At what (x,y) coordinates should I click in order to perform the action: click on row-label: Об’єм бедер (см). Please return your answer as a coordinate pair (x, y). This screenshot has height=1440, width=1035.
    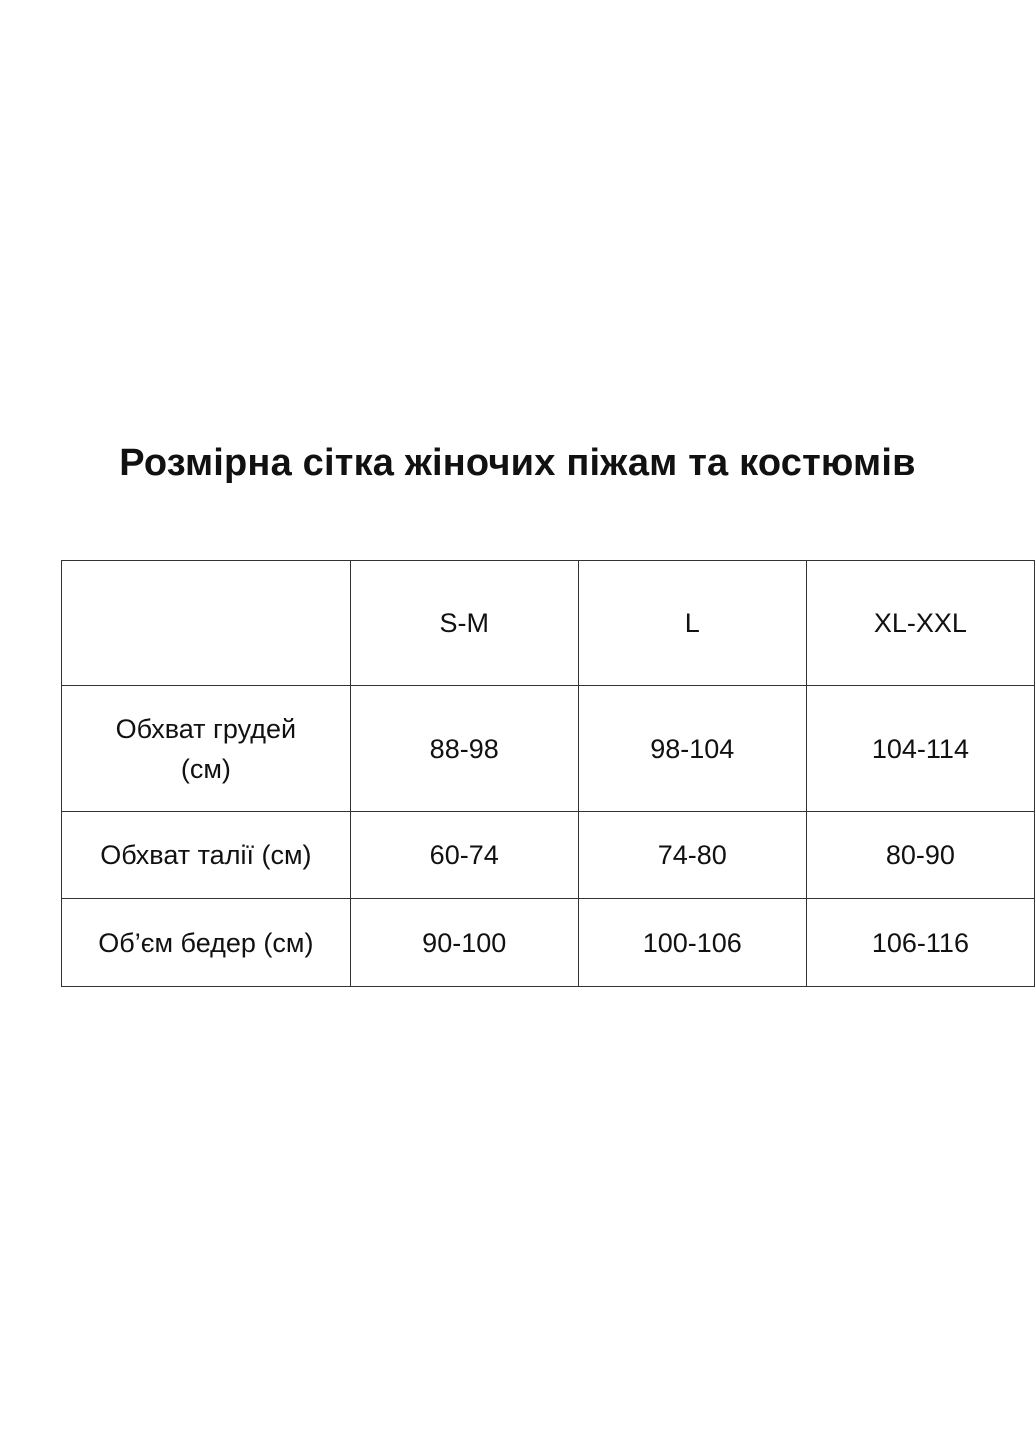
    Looking at the image, I should click on (206, 942).